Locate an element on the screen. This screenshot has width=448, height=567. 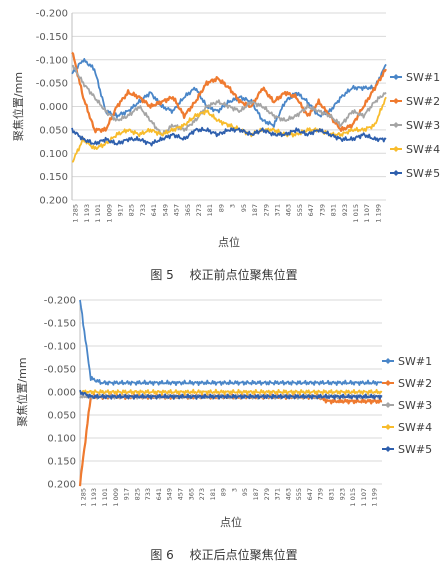
legend-item: SW#3 is located at coordinates (415, 125).